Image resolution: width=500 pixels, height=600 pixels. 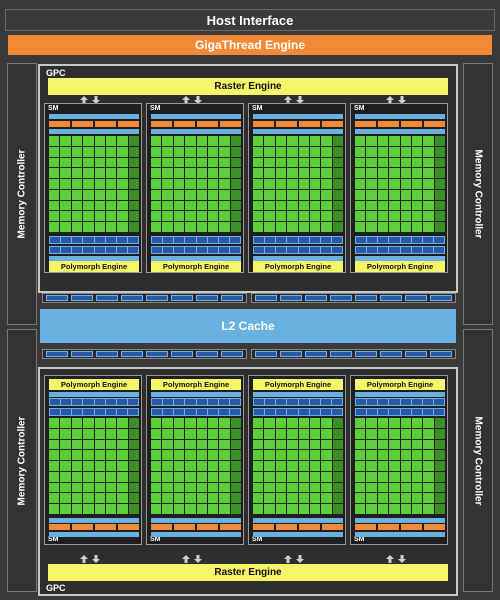 I want to click on dispatch-unit-row, so click(x=400, y=124).